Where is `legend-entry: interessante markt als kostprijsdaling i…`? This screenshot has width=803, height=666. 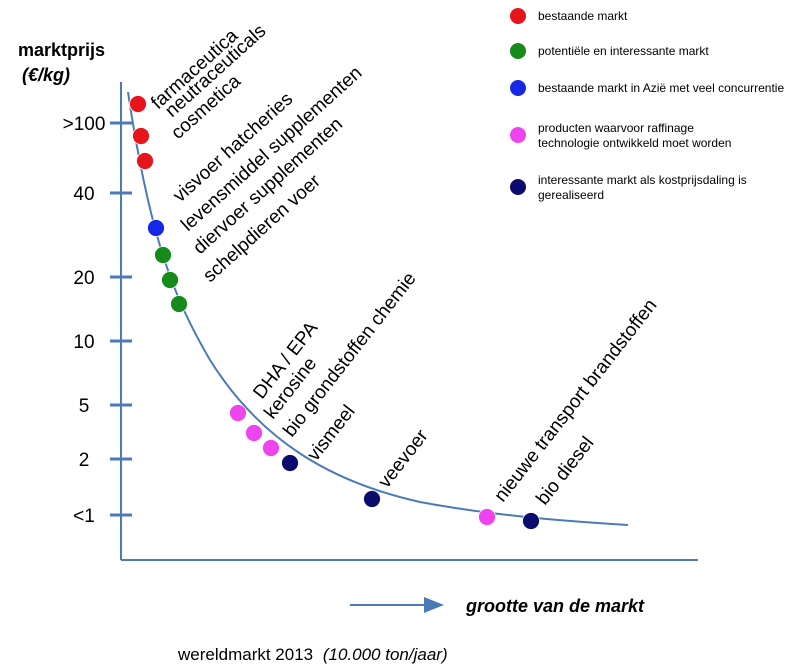
legend-entry: interessante markt als kostprijsdaling i… is located at coordinates (642, 187).